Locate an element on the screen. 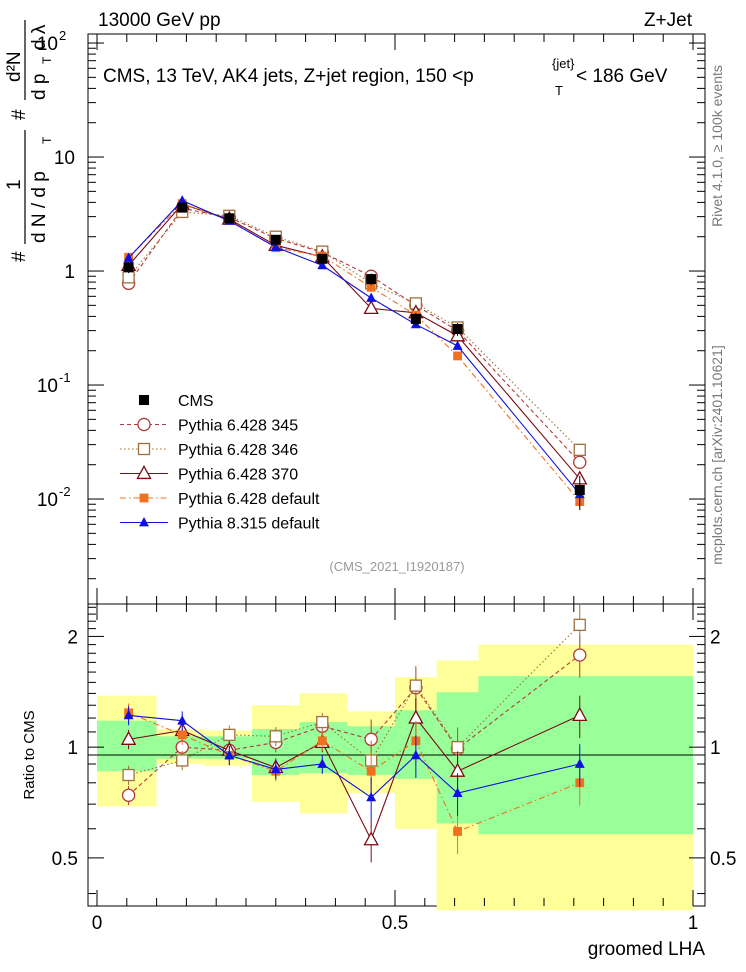 Image resolution: width=746 pixels, height=972 pixels. ylabel-dndpt: d N / d p is located at coordinates (39, 207).